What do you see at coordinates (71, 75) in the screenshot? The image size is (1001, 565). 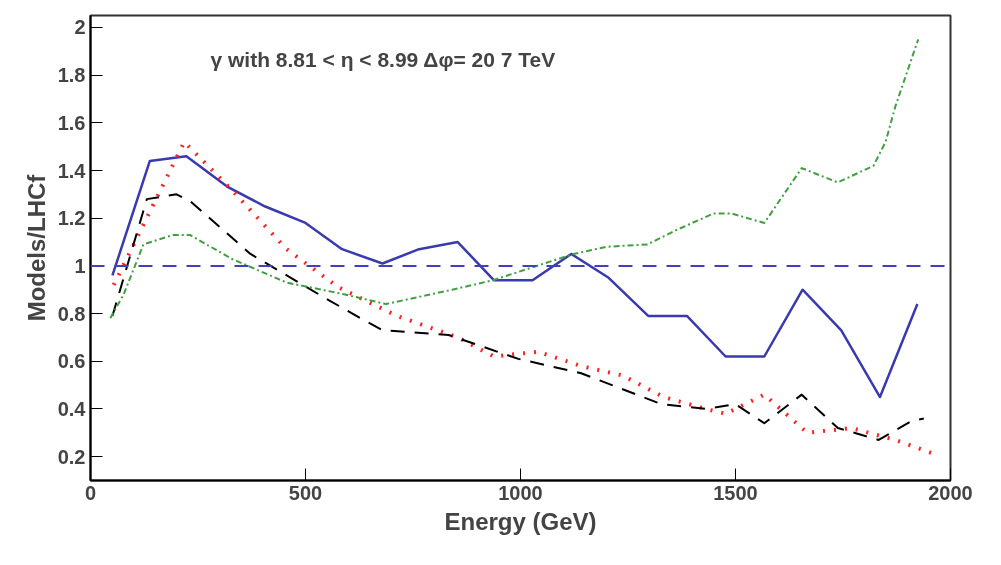 I see `y-tick-label: 1.8` at bounding box center [71, 75].